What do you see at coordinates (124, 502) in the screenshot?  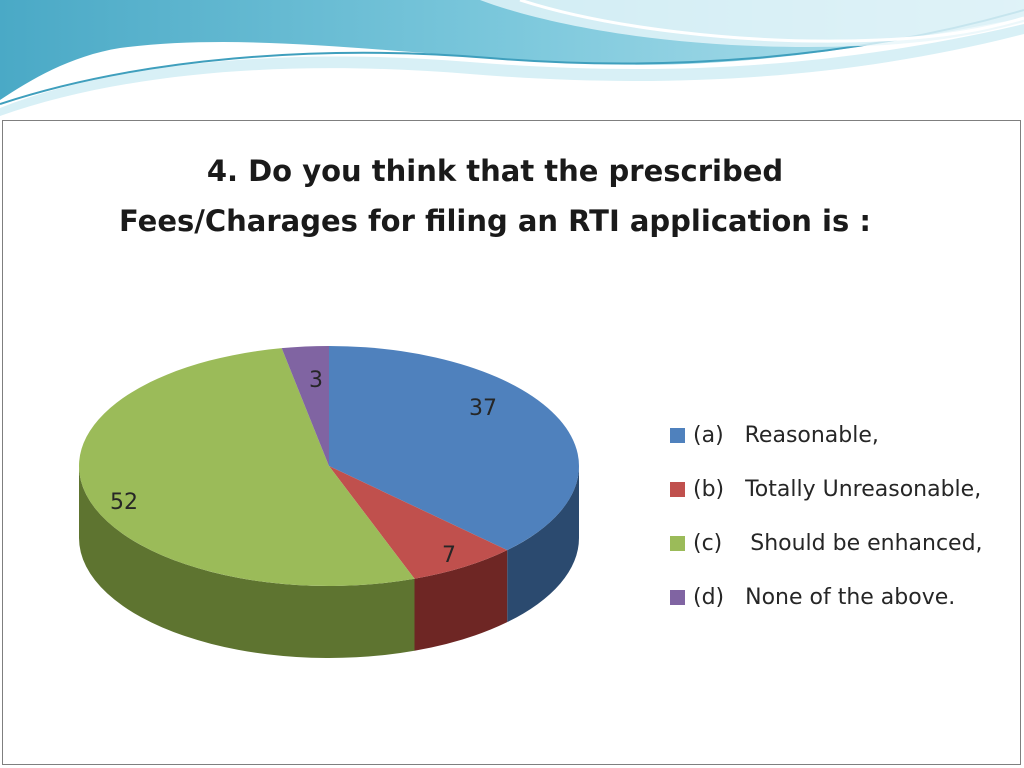 I see `data-label-c: 52` at bounding box center [124, 502].